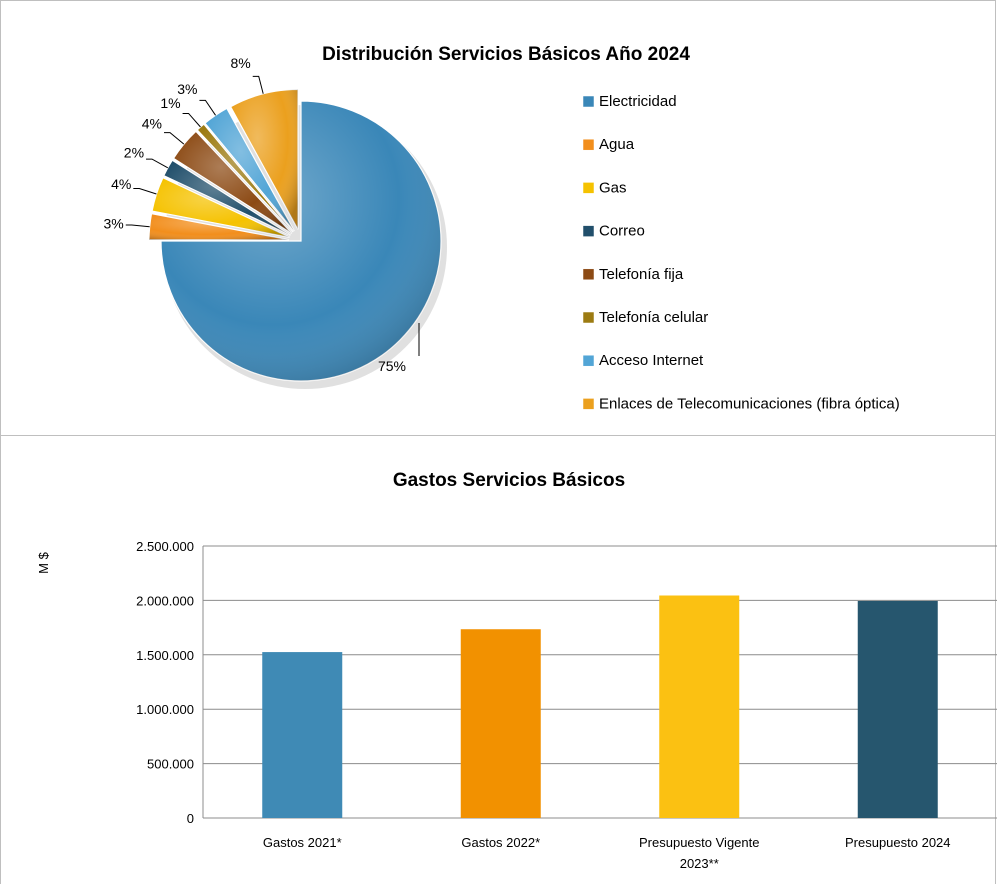  Describe the element at coordinates (500, 842) in the screenshot. I see `x-tick-label: Gastos 2022*` at that location.